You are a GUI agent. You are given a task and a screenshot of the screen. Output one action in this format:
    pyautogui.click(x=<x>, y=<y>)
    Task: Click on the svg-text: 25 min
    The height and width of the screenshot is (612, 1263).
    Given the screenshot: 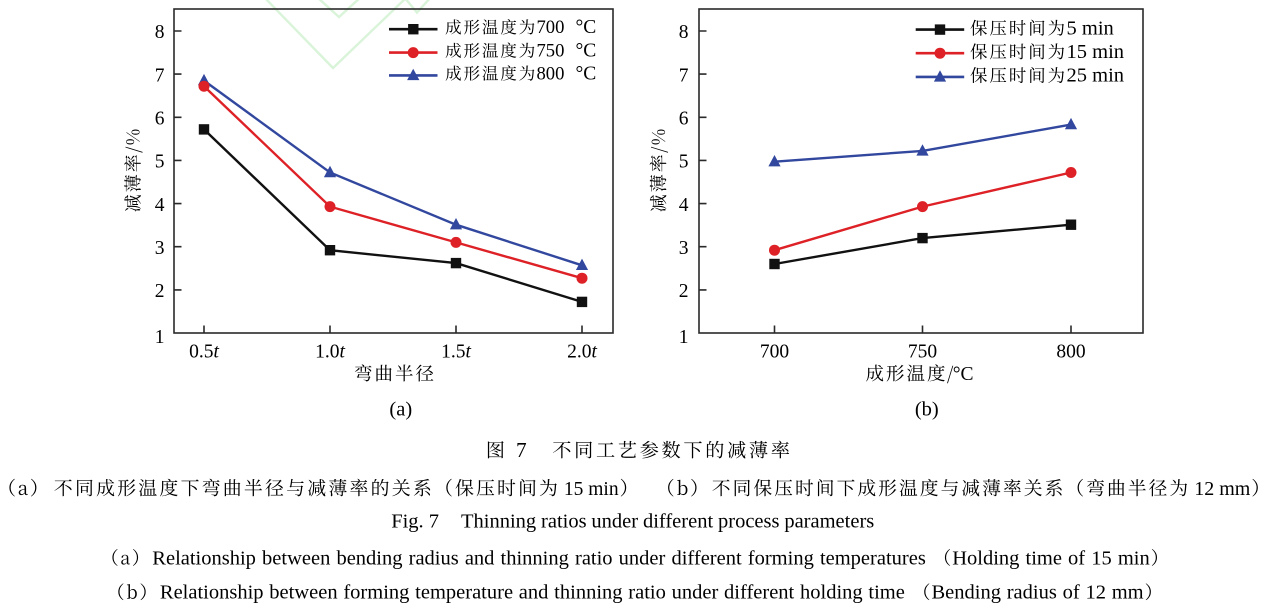 What is the action you would take?
    pyautogui.click(x=1096, y=76)
    